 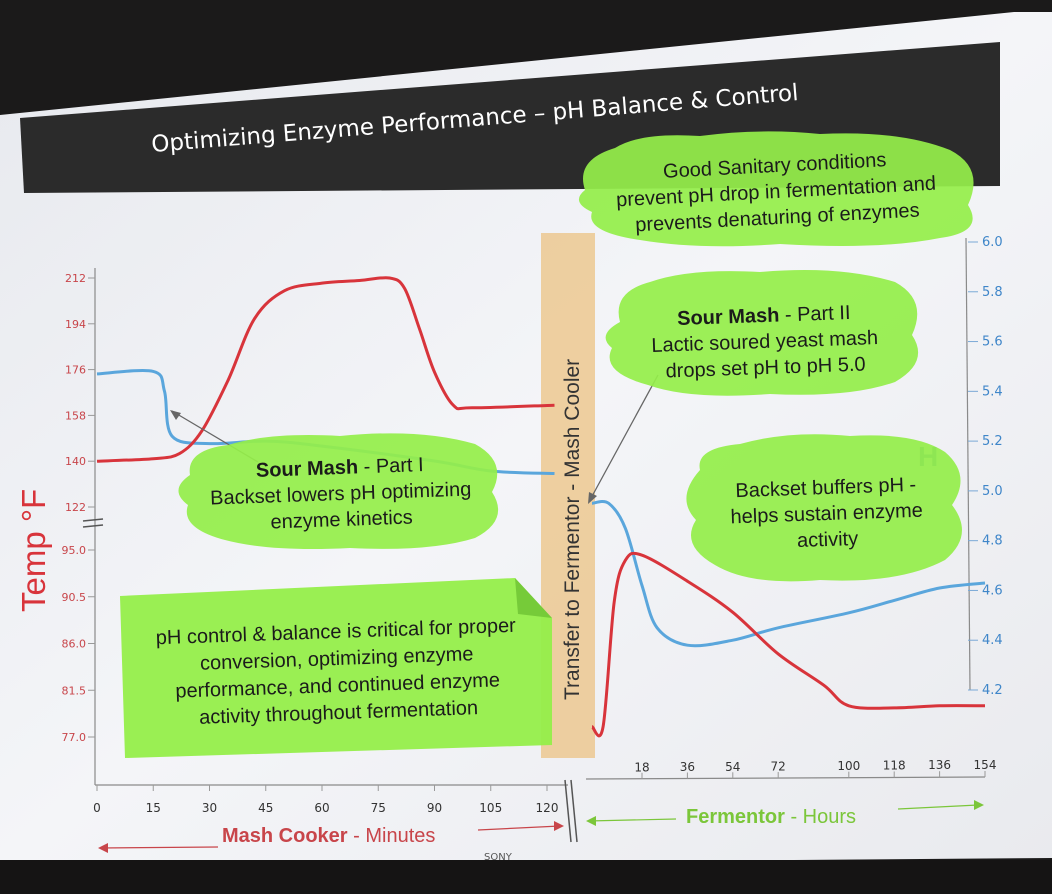 I want to click on x-right-tick-label: 72, so click(x=778, y=766).